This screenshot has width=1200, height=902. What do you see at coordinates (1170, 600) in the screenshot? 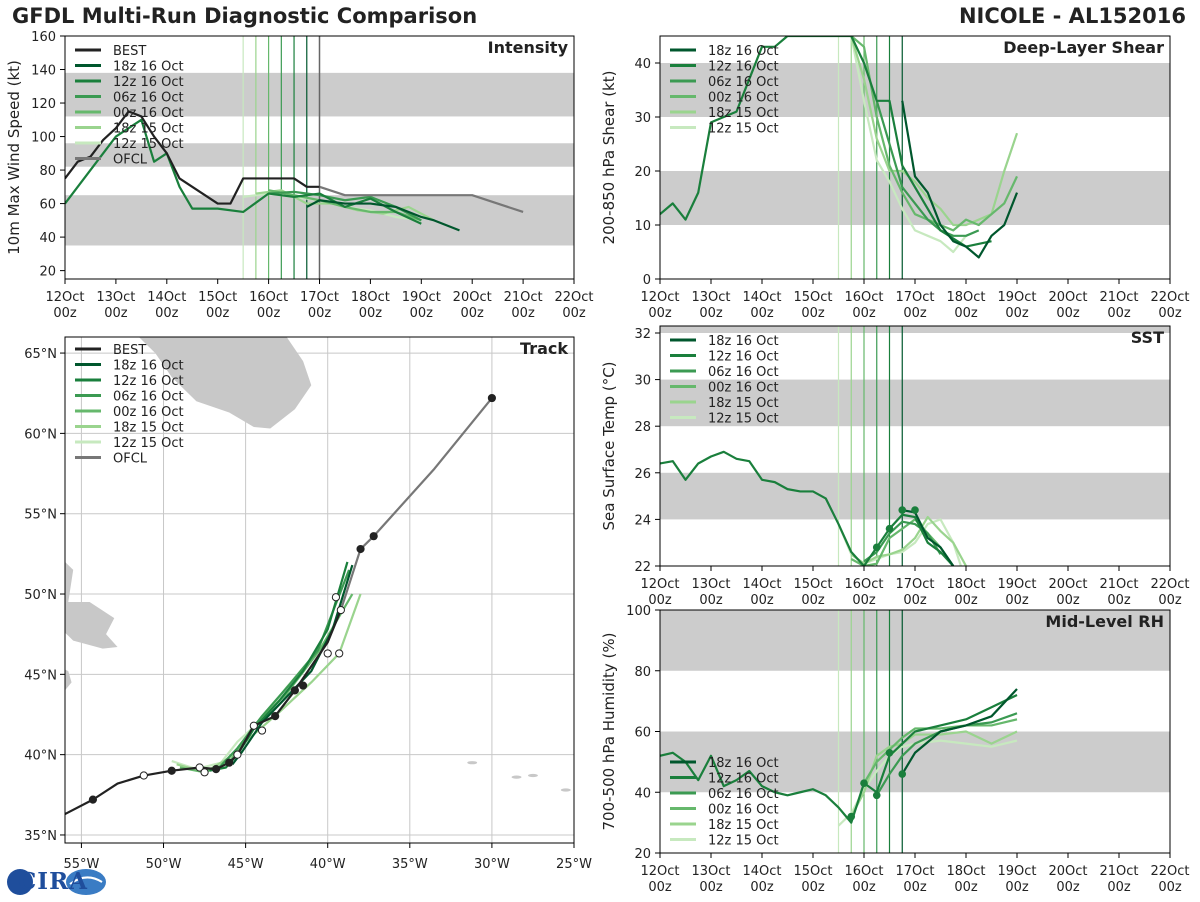
I see `sst-xtick-hour-10: 00z` at bounding box center [1170, 600].